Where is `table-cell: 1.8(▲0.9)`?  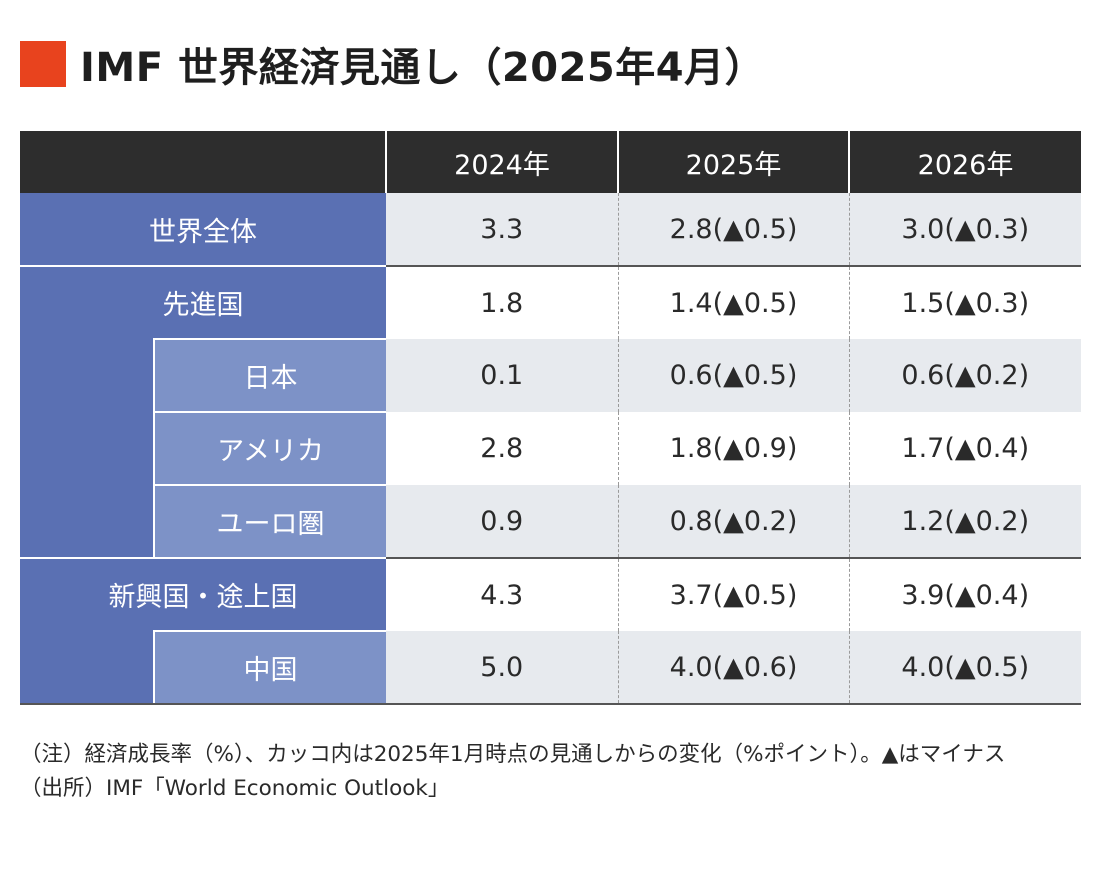 table-cell: 1.8(▲0.9) is located at coordinates (733, 448).